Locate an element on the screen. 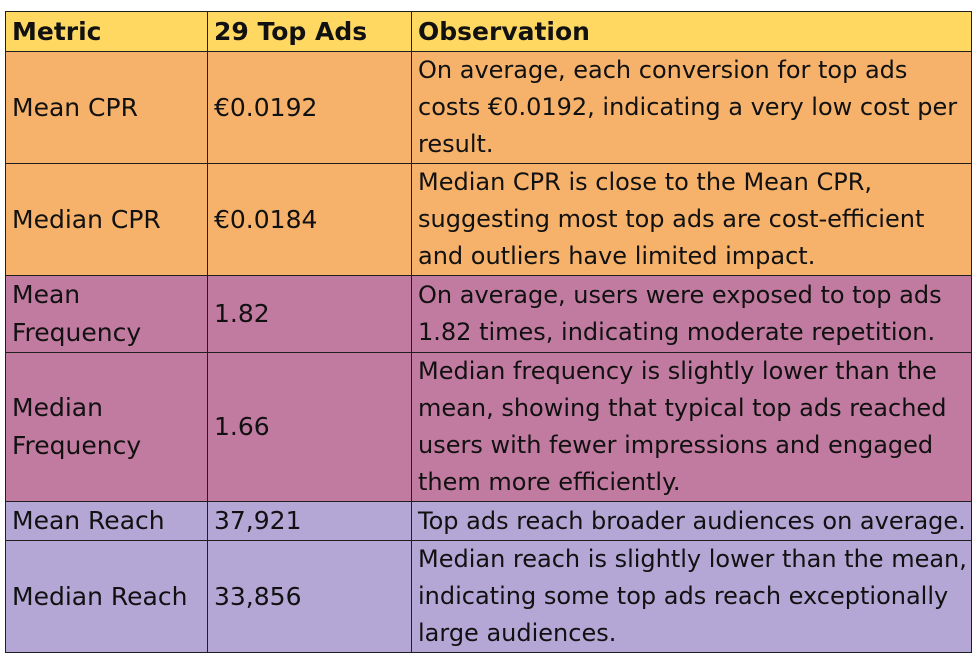 This screenshot has height=653, width=980. metric-cell: Median CPR is located at coordinates (106, 219).